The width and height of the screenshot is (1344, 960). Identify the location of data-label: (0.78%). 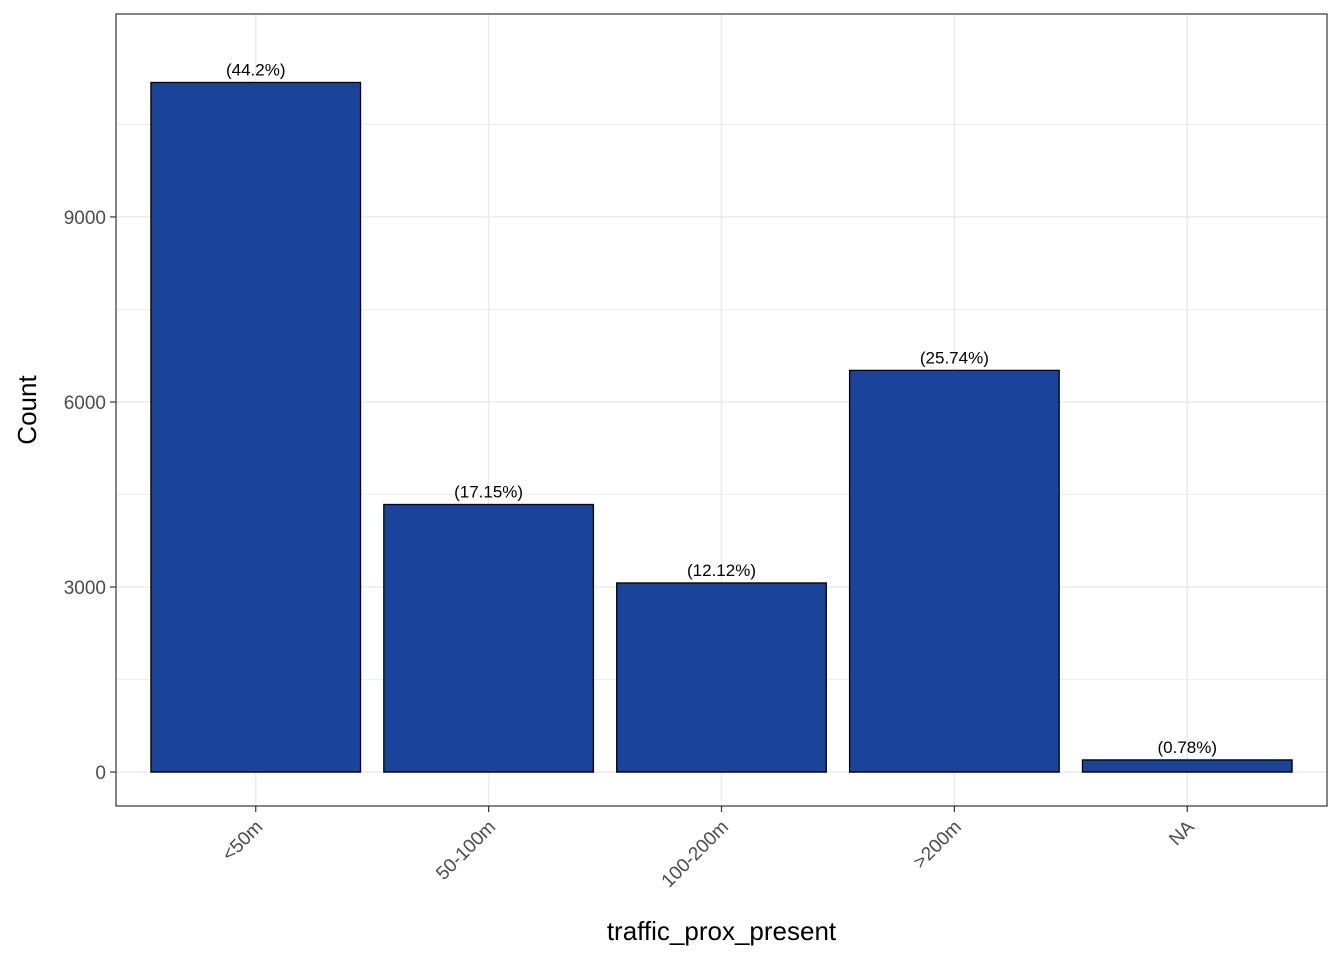
(1188, 747).